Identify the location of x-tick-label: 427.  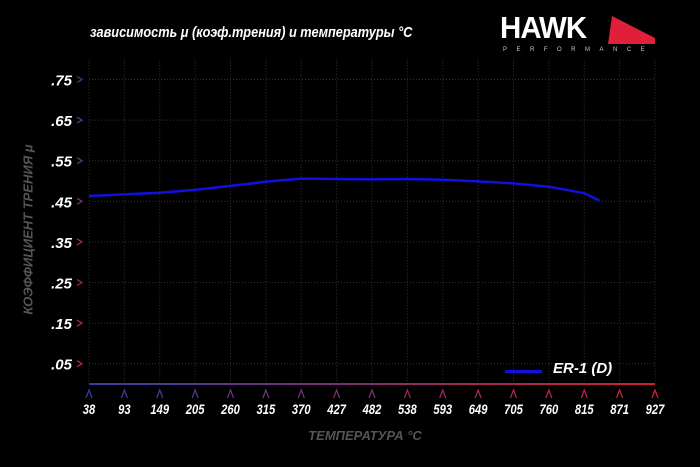
(336, 409).